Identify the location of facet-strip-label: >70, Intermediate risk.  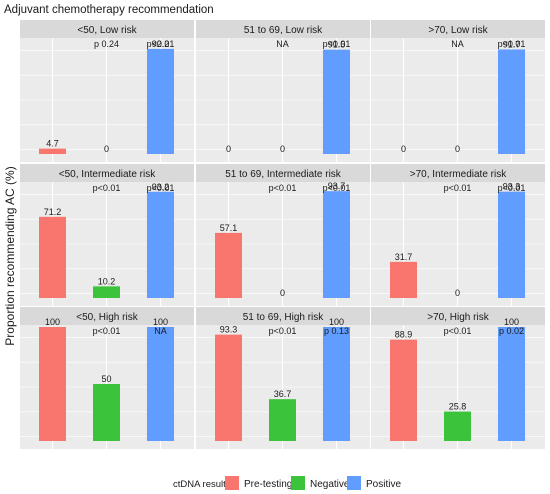
(458, 174).